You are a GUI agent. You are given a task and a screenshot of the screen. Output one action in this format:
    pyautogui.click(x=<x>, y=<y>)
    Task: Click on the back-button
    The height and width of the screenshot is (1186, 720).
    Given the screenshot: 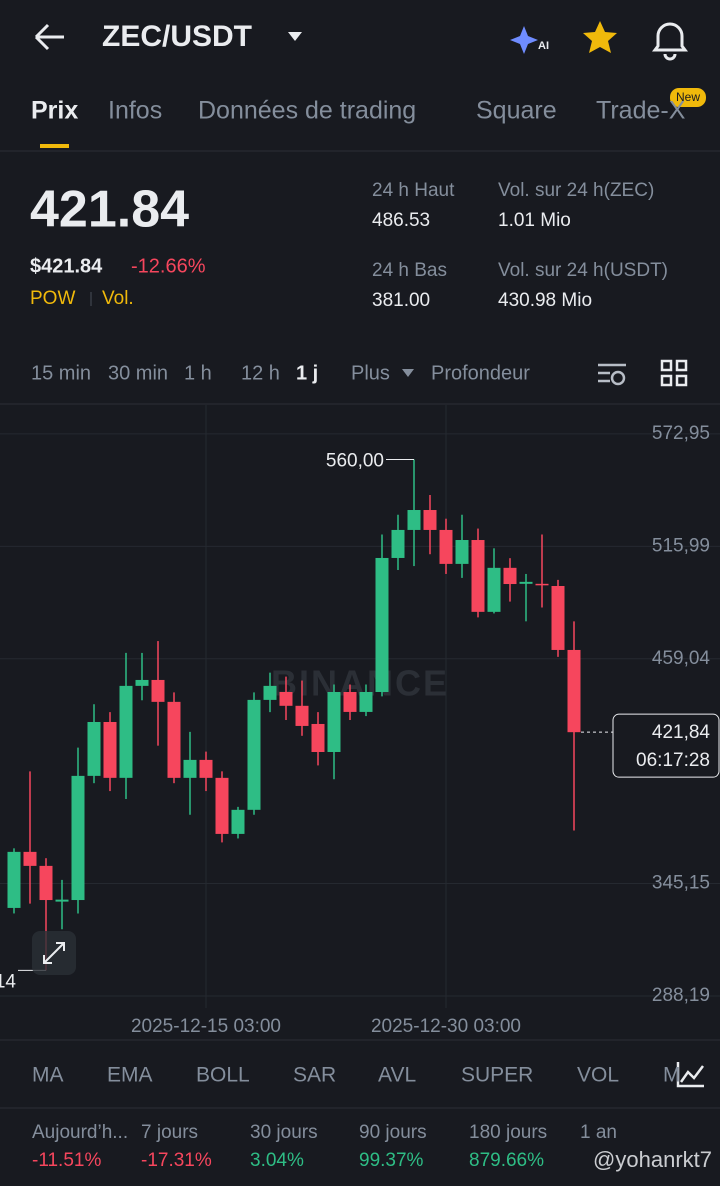 What is the action you would take?
    pyautogui.click(x=49, y=37)
    